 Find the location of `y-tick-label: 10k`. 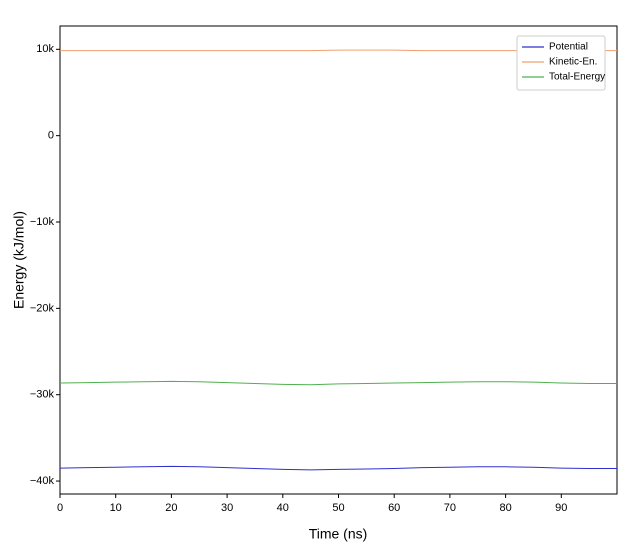

y-tick-label: 10k is located at coordinates (45, 49).